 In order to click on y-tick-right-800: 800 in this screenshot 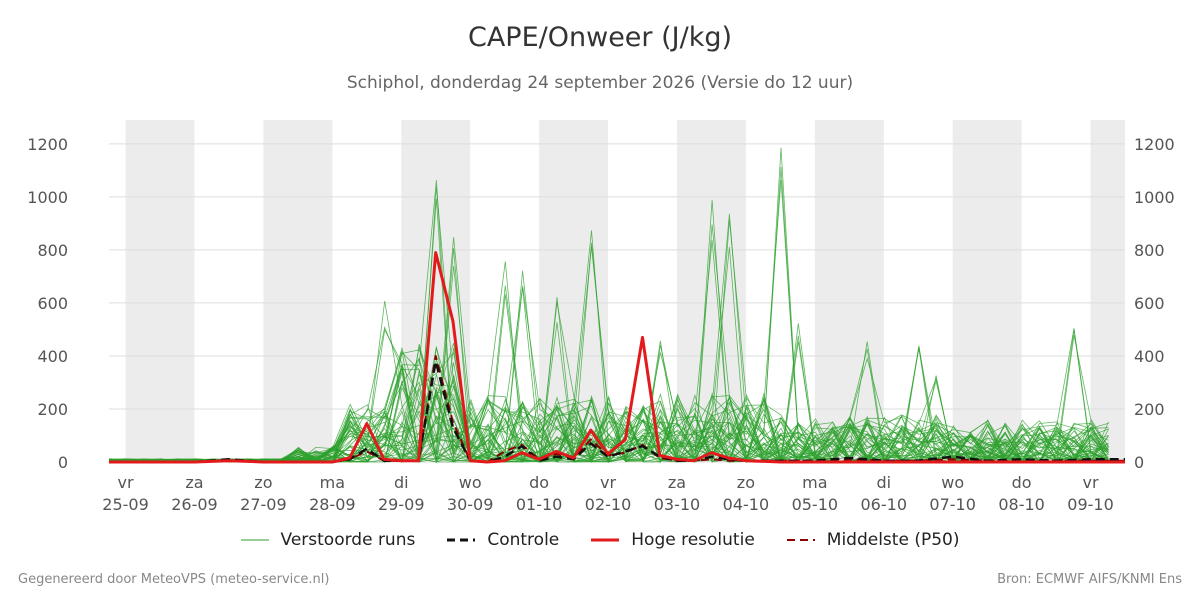, I will do `click(1149, 250)`.